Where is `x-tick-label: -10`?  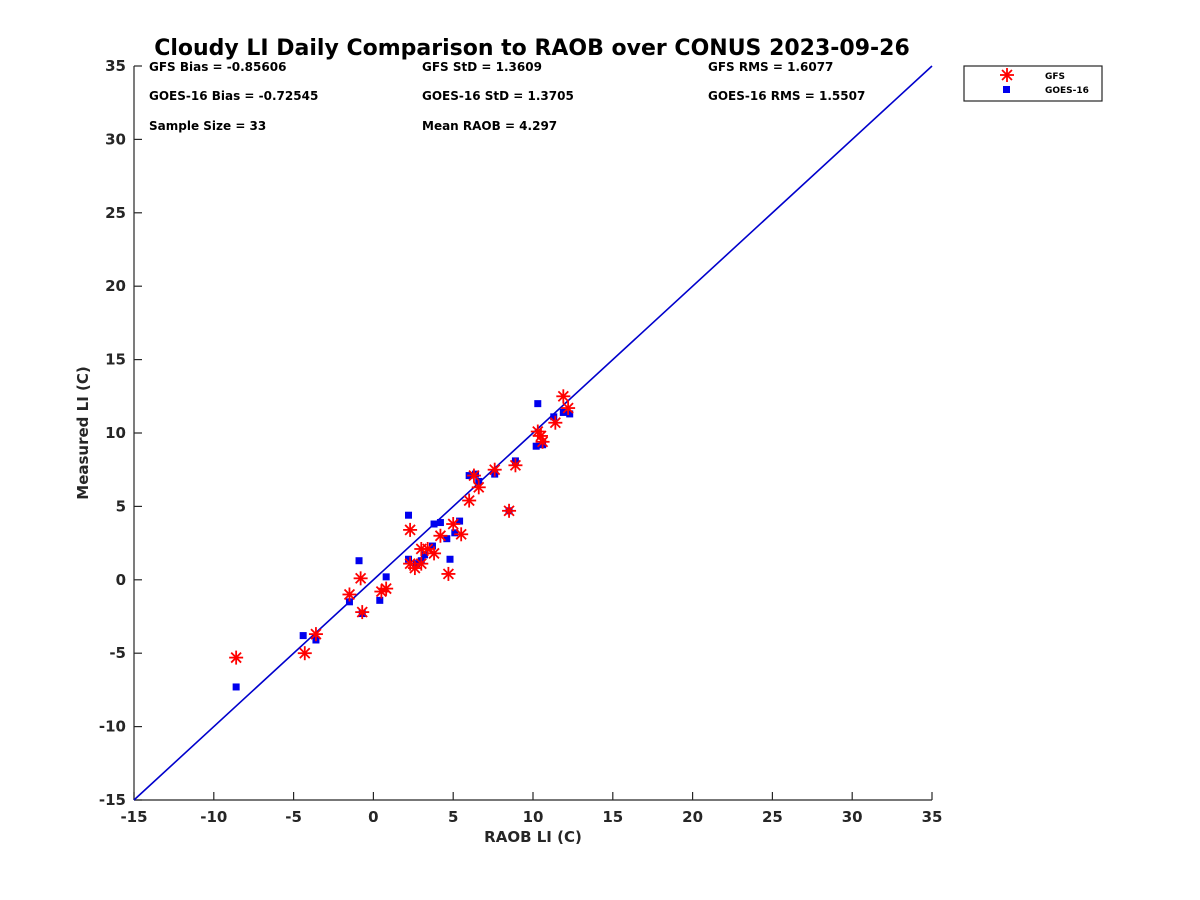 x-tick-label: -10 is located at coordinates (213, 817).